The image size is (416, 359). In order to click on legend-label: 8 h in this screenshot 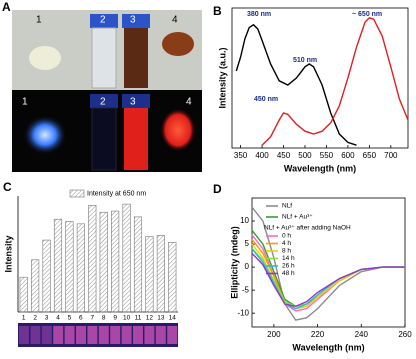, I will do `click(286, 251)`.